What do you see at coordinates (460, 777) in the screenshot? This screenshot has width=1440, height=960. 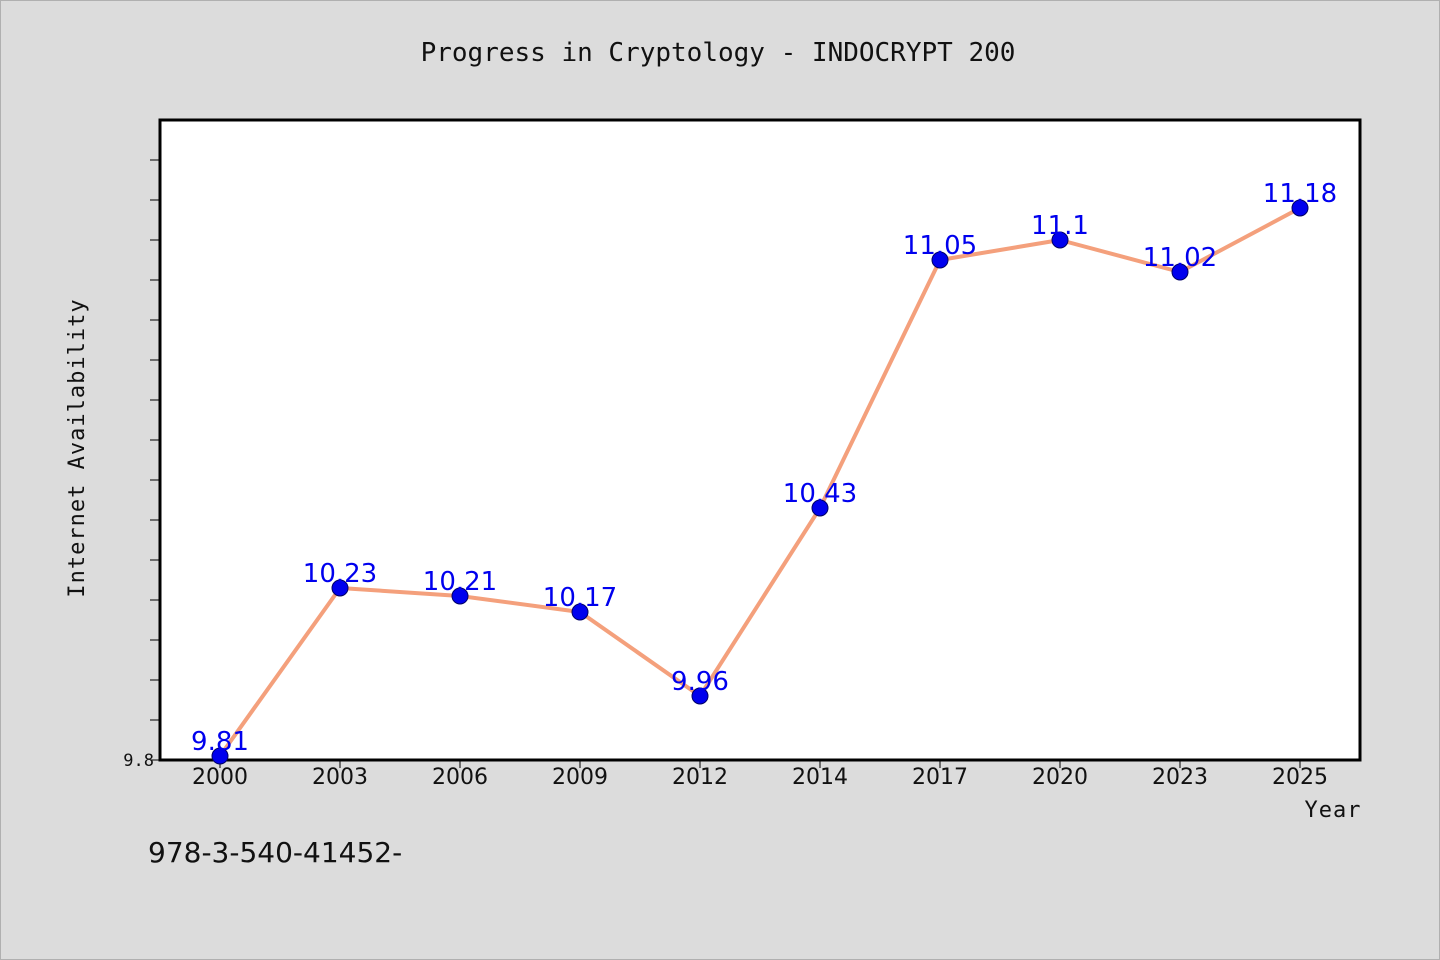 I see `x-tick-label: 2006` at bounding box center [460, 777].